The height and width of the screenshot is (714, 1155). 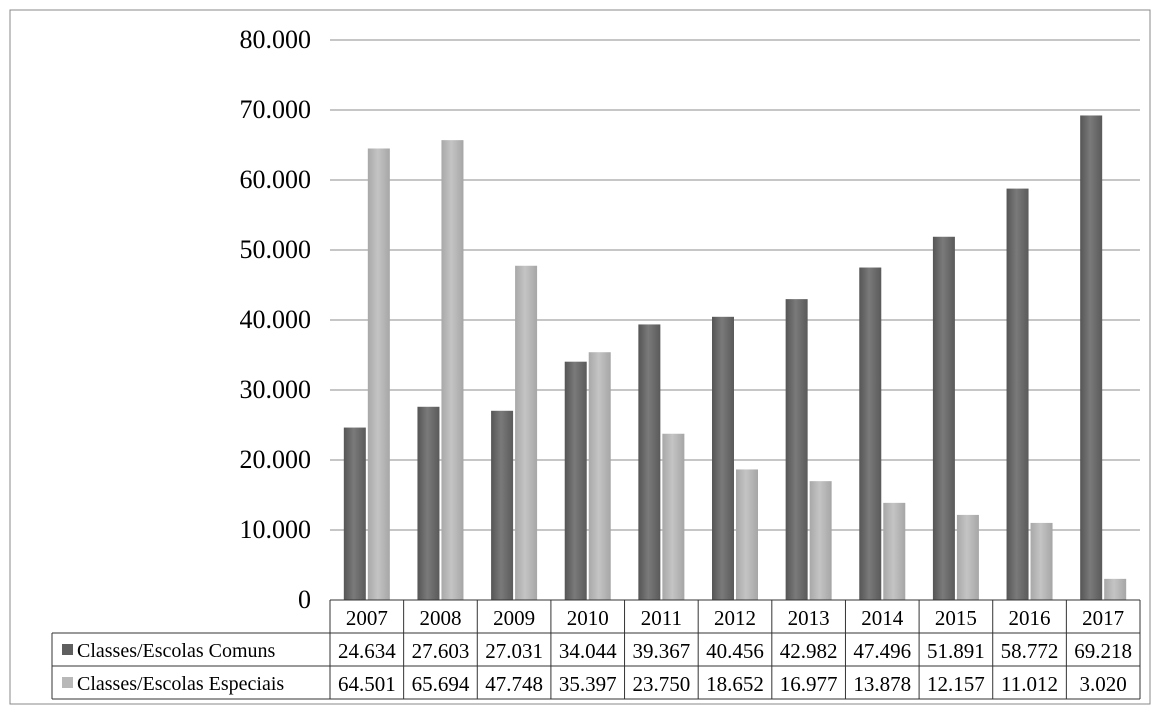 What do you see at coordinates (276, 459) in the screenshot?
I see `y-tick-label: 20.000` at bounding box center [276, 459].